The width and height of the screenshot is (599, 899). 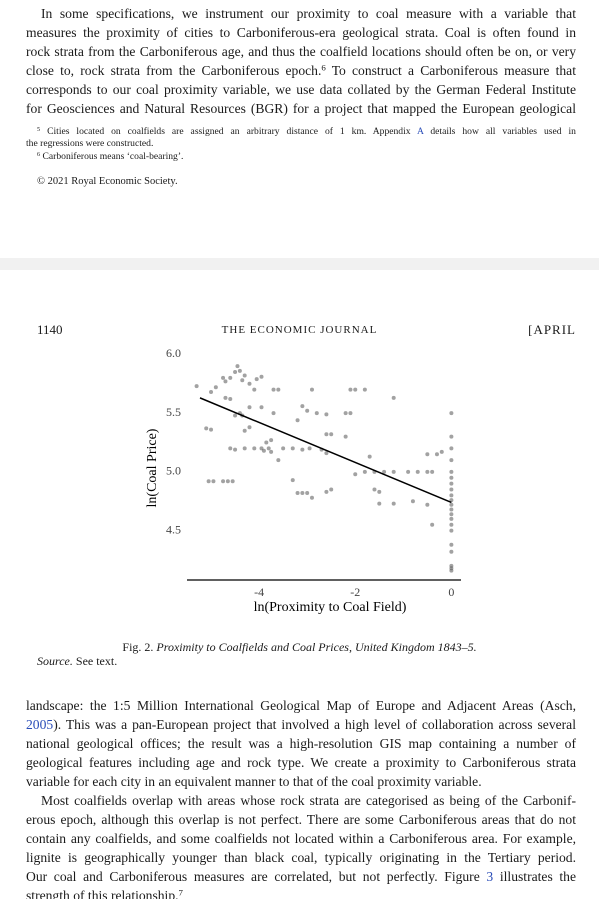 What do you see at coordinates (173, 353) in the screenshot?
I see `y-tick-label: 6.0` at bounding box center [173, 353].